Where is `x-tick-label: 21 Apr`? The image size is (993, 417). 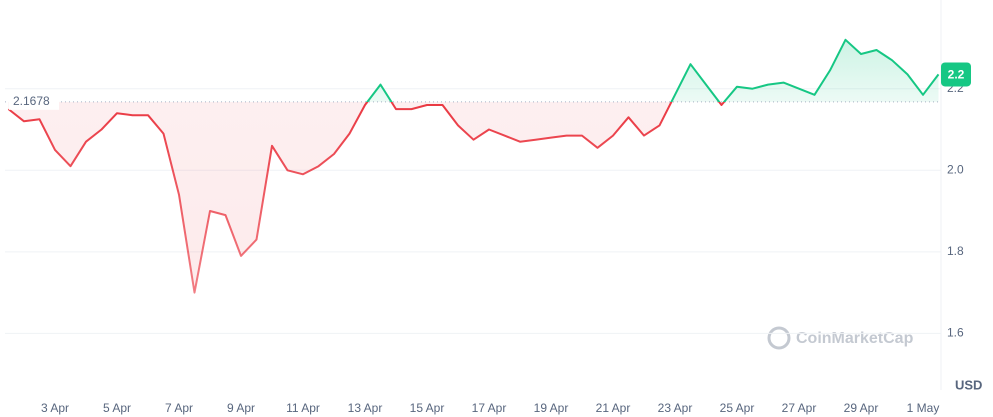
x-tick-label: 21 Apr is located at coordinates (613, 408).